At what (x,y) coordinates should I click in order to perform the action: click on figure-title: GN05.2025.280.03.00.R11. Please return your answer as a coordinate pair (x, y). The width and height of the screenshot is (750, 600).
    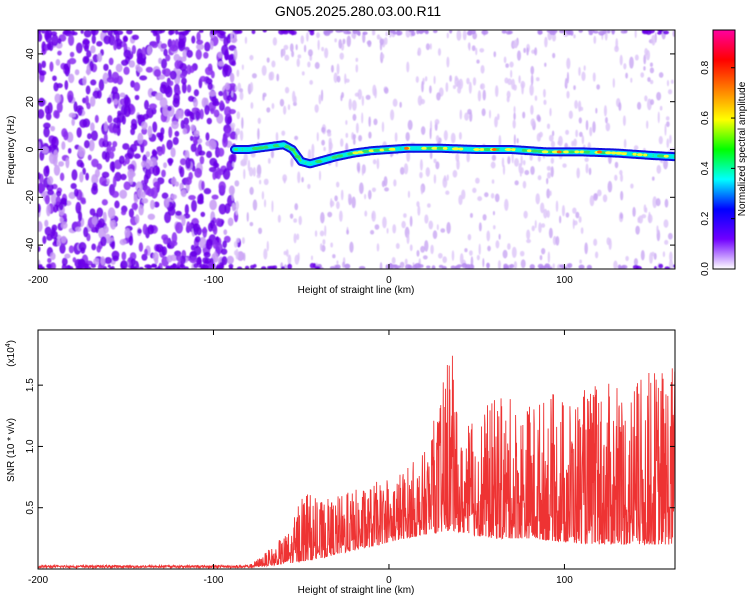
    Looking at the image, I should click on (358, 11).